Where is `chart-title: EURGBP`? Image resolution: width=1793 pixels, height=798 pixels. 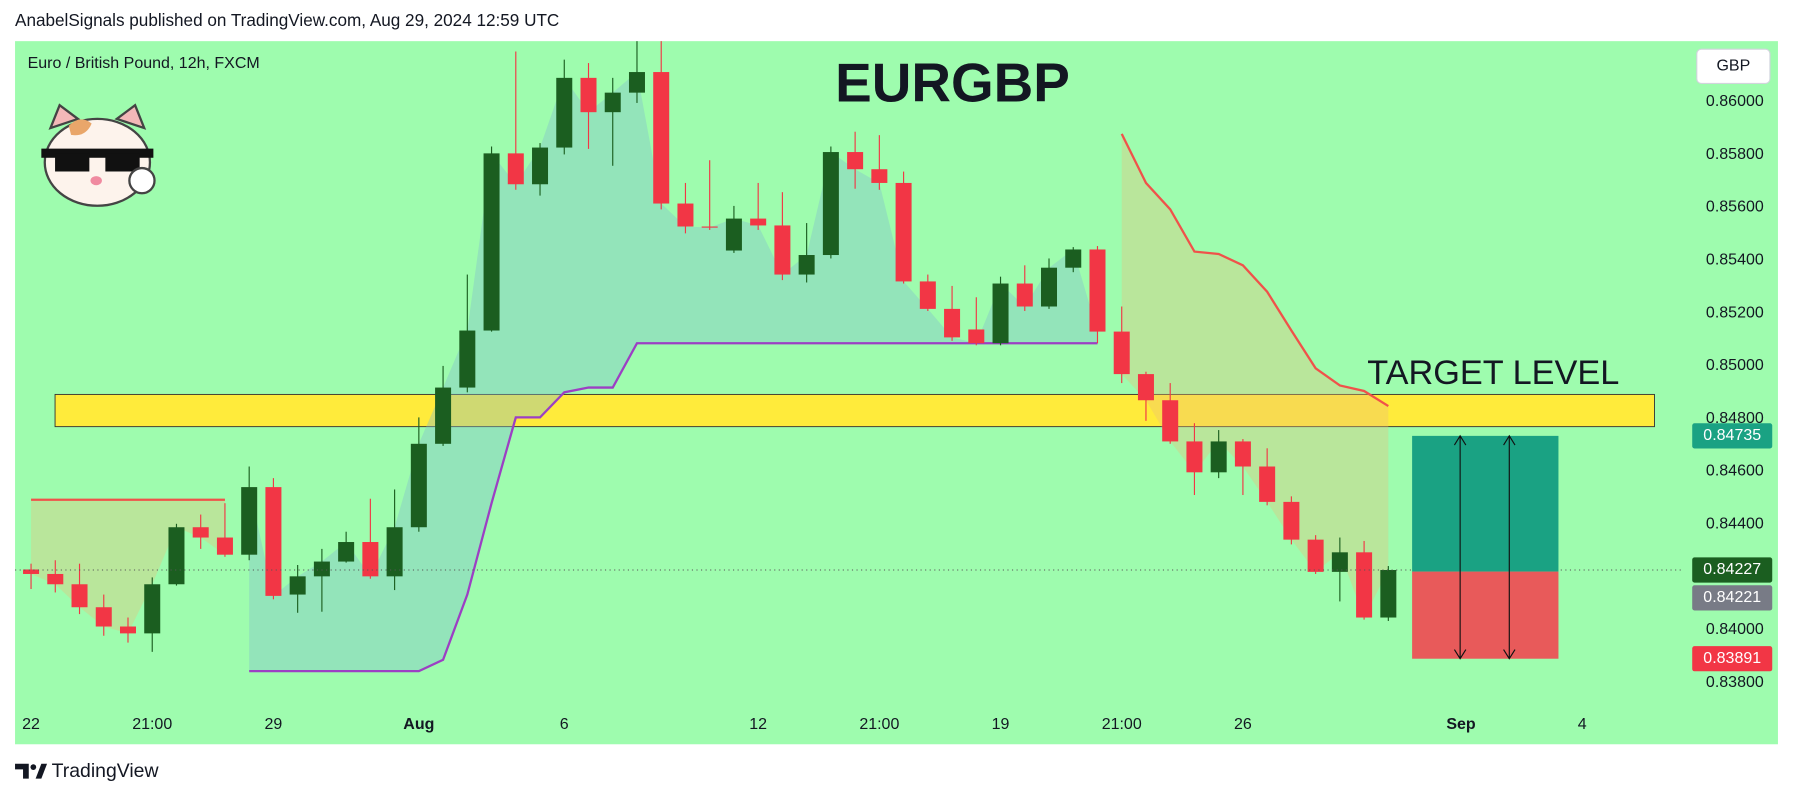 chart-title: EURGBP is located at coordinates (952, 82).